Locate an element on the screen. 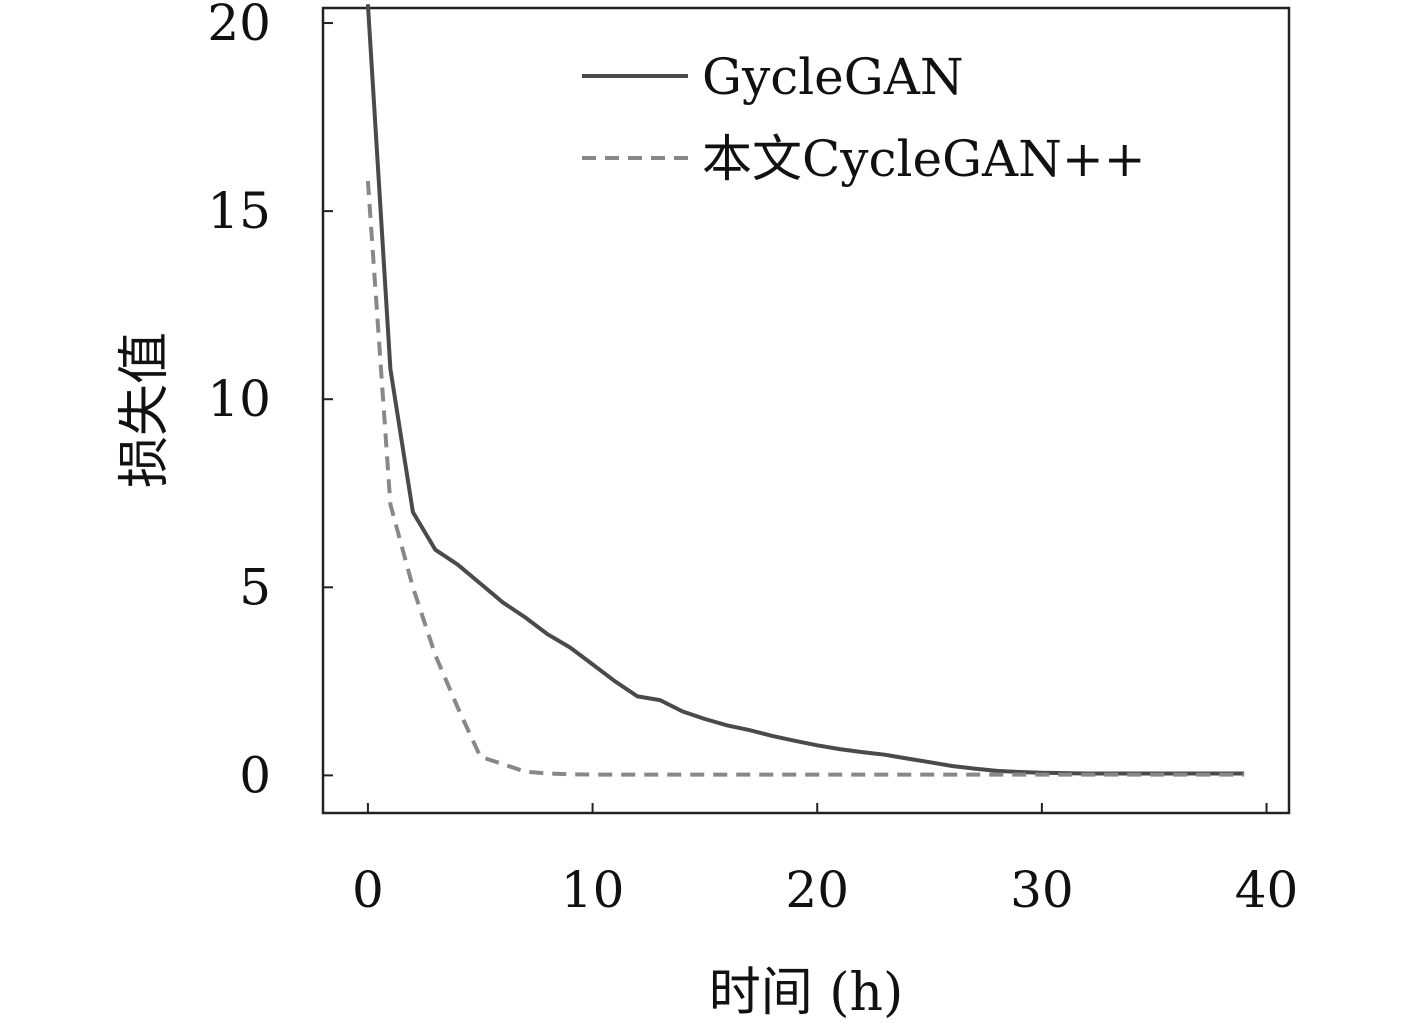 This screenshot has height=1035, width=1417. x-tick-label: 30 is located at coordinates (1042, 890).